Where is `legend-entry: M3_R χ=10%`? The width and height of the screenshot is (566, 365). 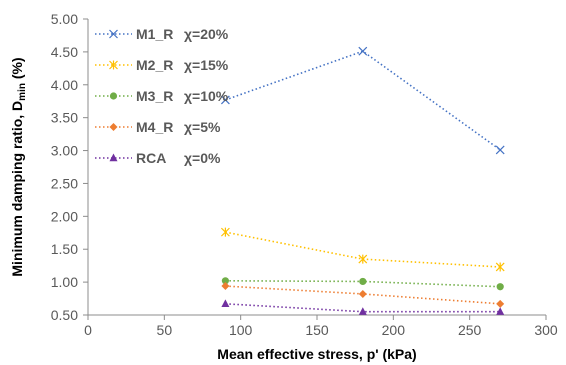 legend-entry: M3_R χ=10% is located at coordinates (162, 96).